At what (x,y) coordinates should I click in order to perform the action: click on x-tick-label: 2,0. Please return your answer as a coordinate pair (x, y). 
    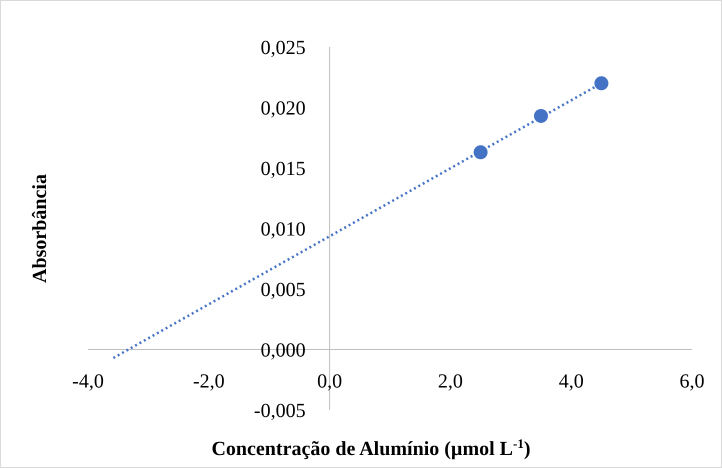
    Looking at the image, I should click on (450, 381).